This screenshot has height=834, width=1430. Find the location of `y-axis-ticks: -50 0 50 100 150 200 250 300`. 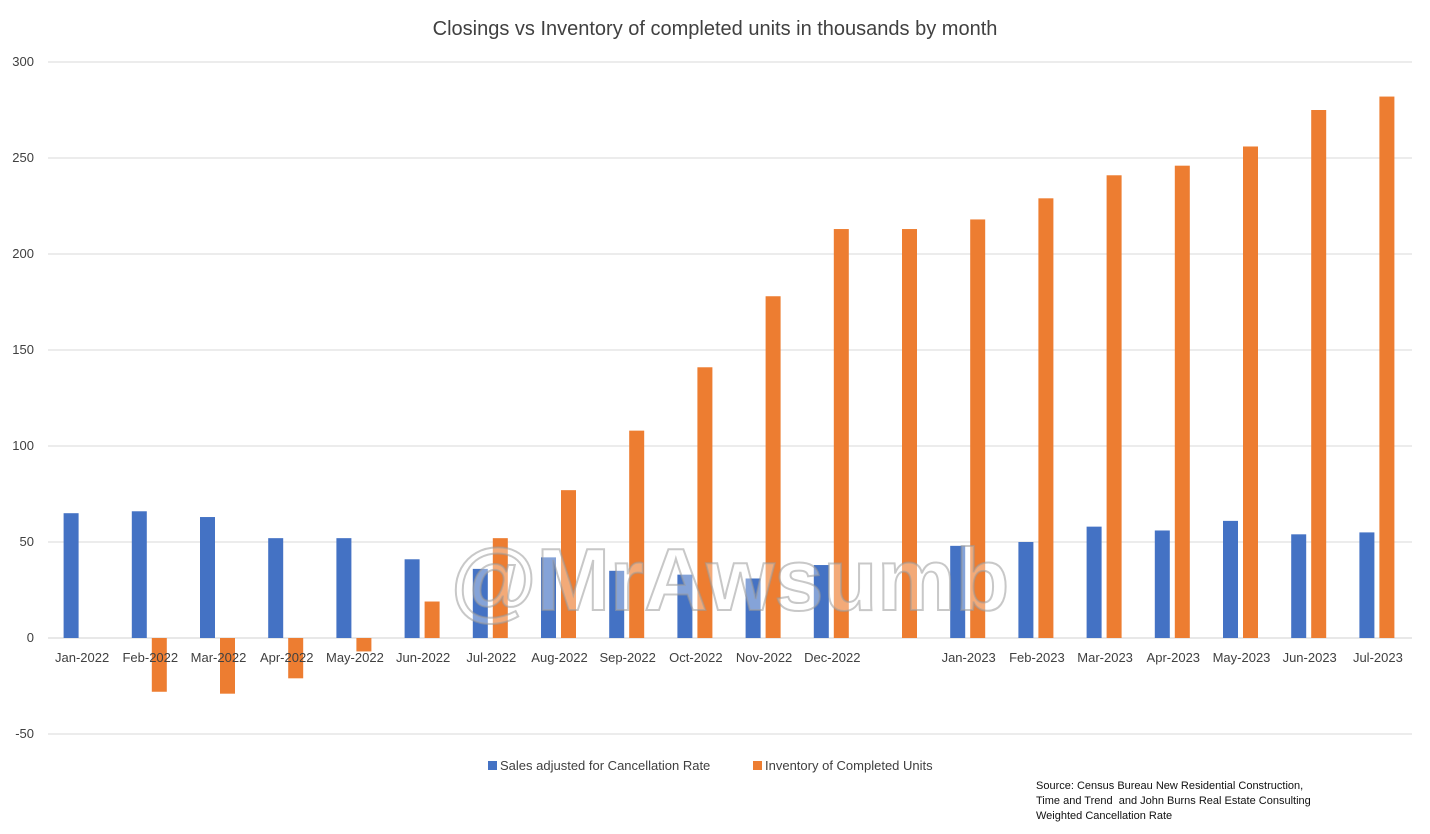

y-axis-ticks: -50 0 50 100 150 200 250 300 is located at coordinates (23, 397).